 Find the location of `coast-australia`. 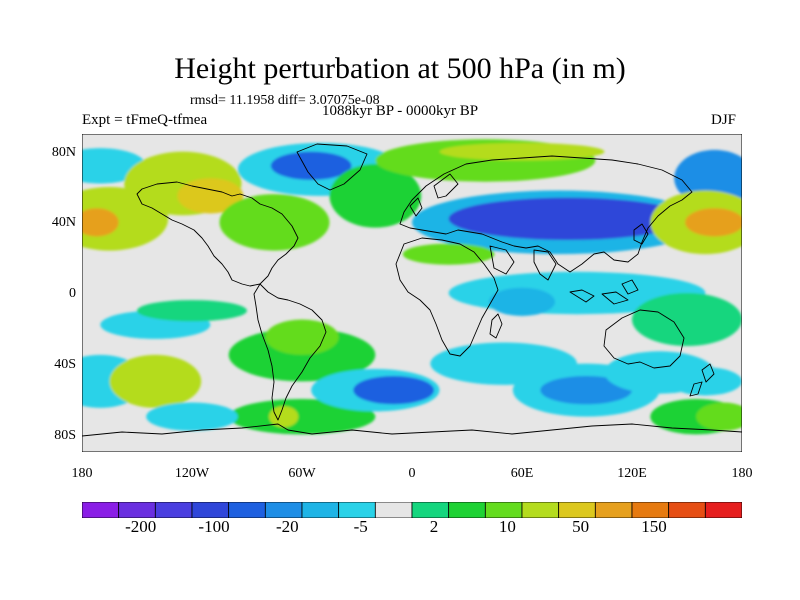

coast-australia is located at coordinates (644, 339).